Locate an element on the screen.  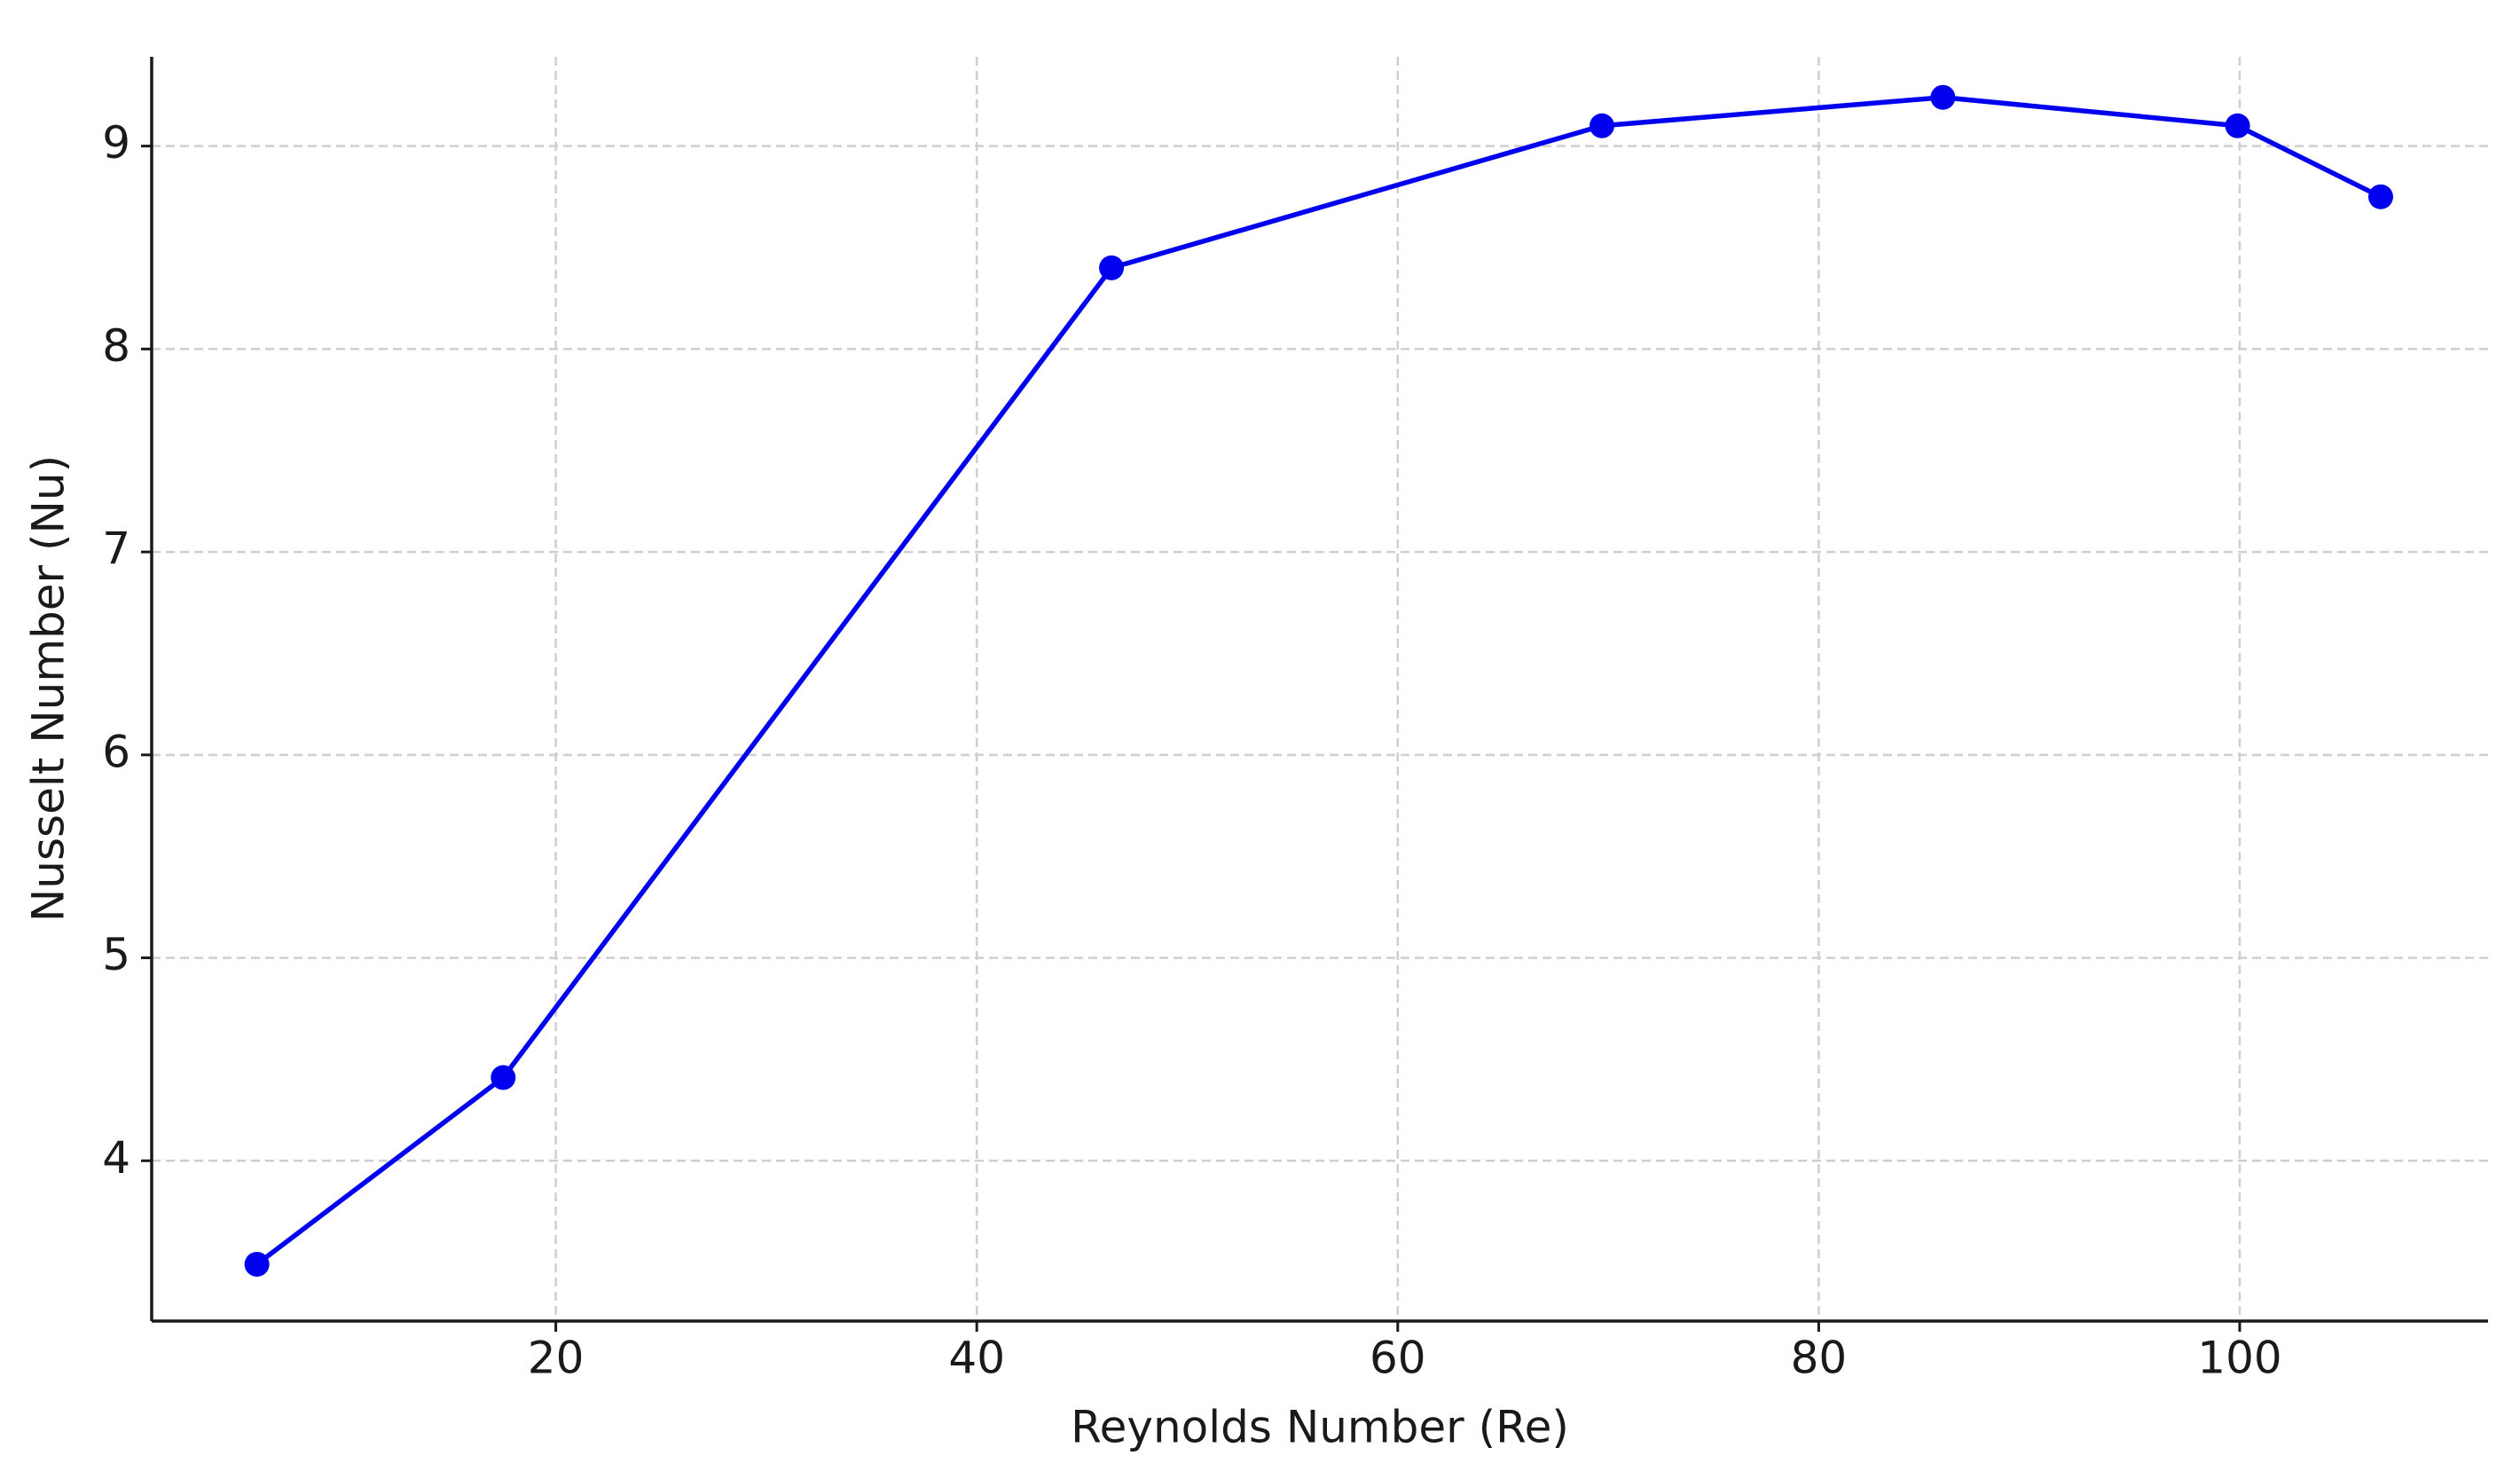
x-axis-label: Reynolds Number (Re) is located at coordinates (1320, 1427).